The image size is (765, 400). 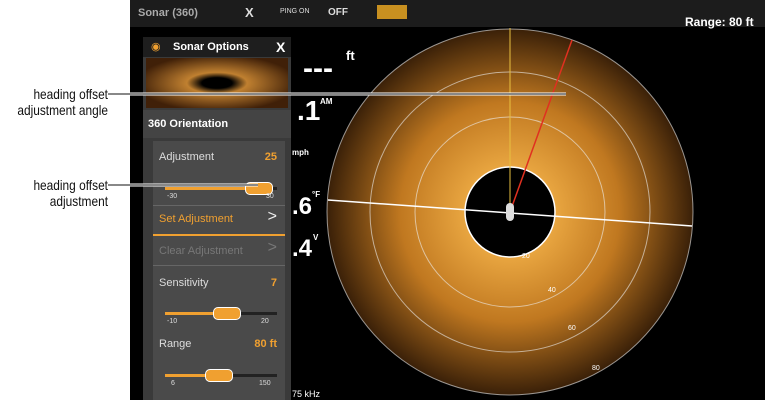 I want to click on label: Range, so click(x=175, y=344).